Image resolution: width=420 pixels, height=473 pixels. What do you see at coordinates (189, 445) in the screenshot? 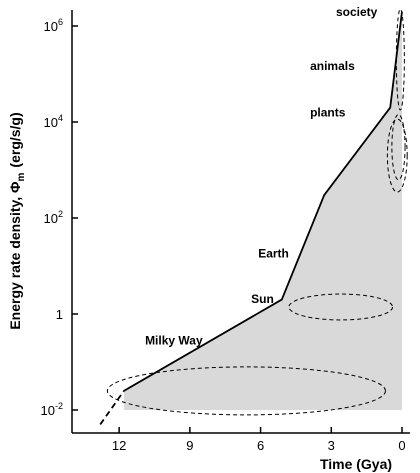
I see `x-tick-label: 9` at bounding box center [189, 445].